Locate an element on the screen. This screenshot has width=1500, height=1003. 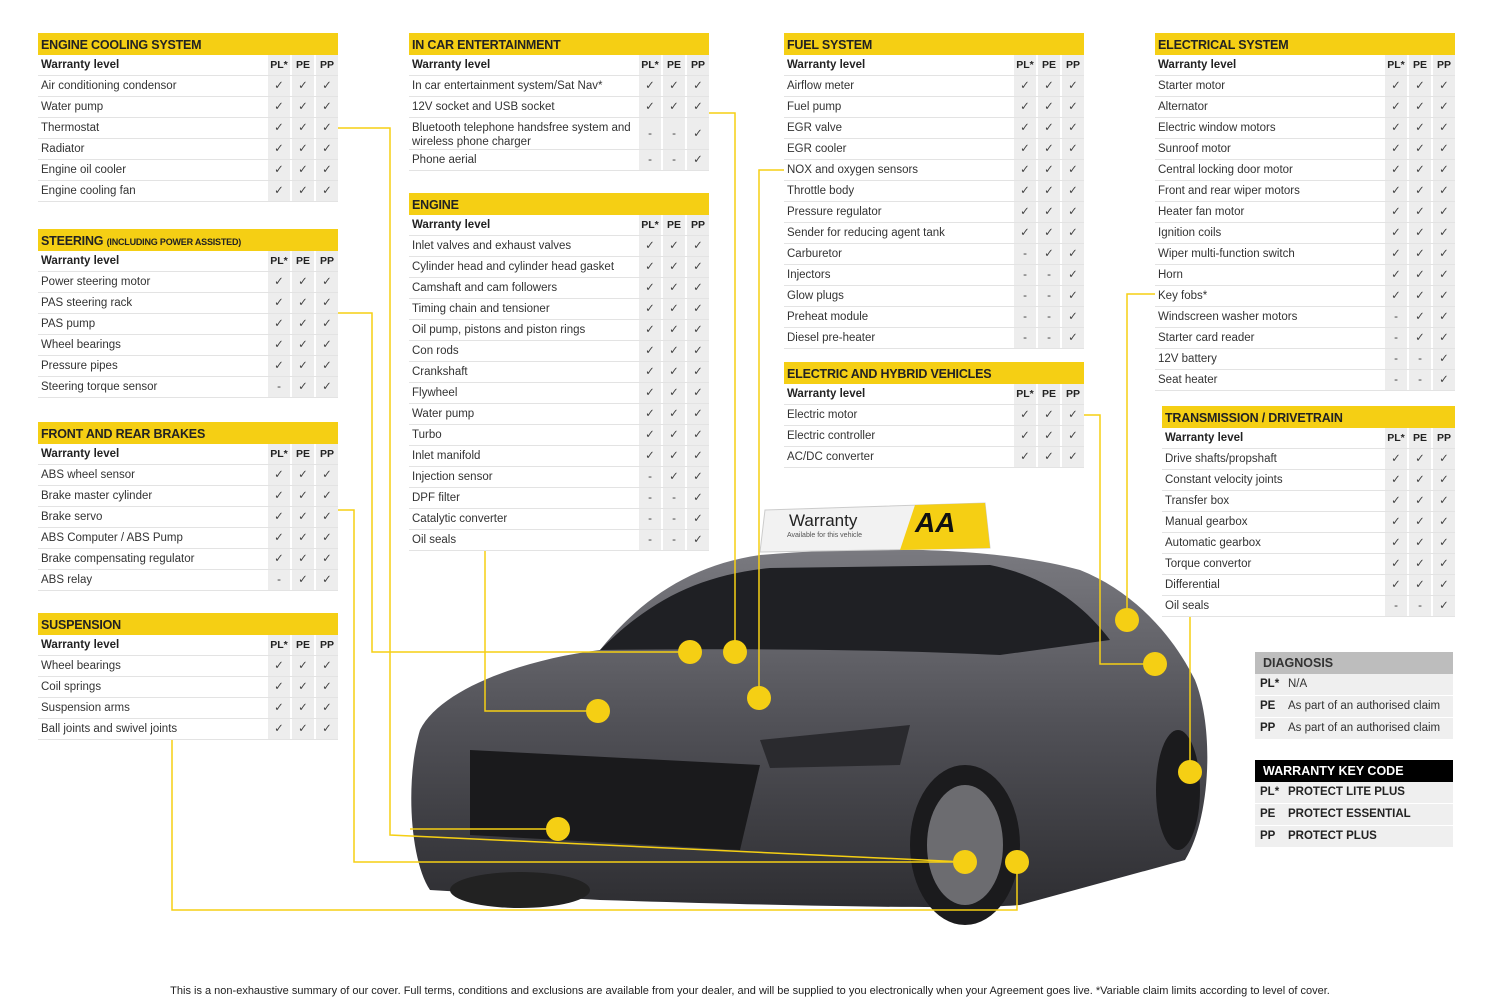
table-row: Starter card reader - ✓ ✓ is located at coordinates (1305, 338).